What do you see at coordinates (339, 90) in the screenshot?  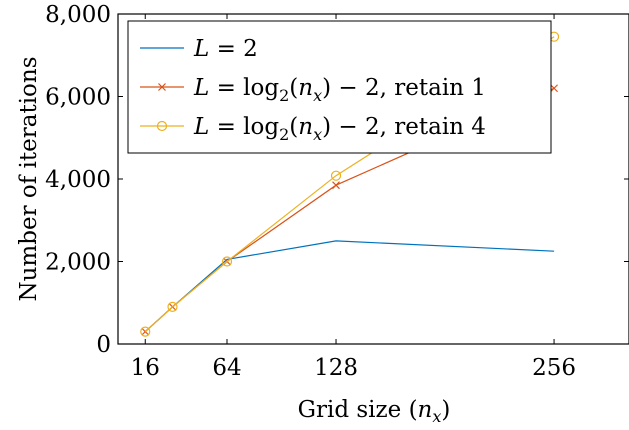 I see `legend-label: L = log2(nx) − 2, retain 1` at bounding box center [339, 90].